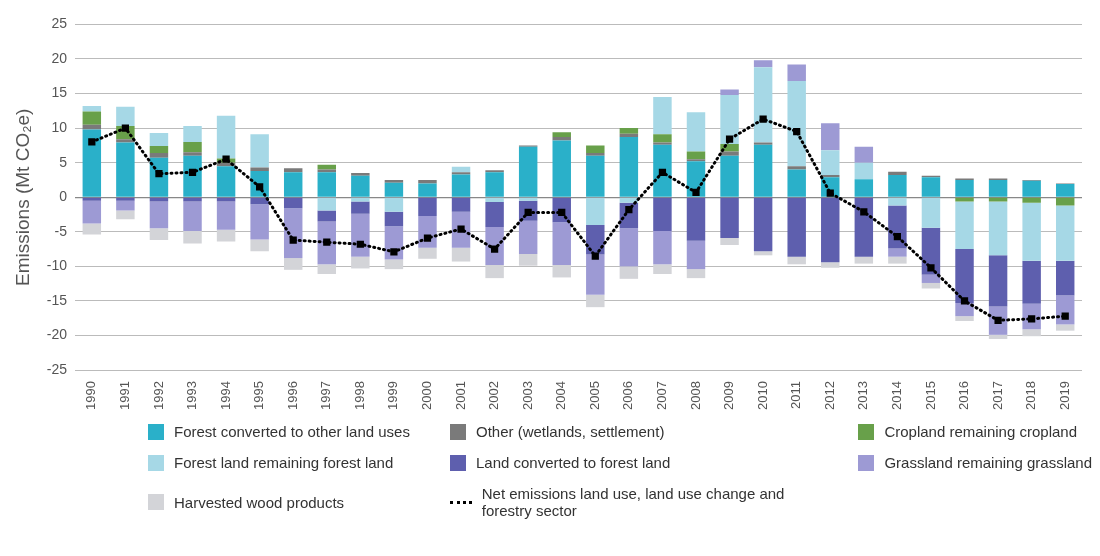 Image resolution: width=1100 pixels, height=556 pixels. What do you see at coordinates (829, 395) in the screenshot?
I see `x-tick-label: 2012` at bounding box center [829, 395].